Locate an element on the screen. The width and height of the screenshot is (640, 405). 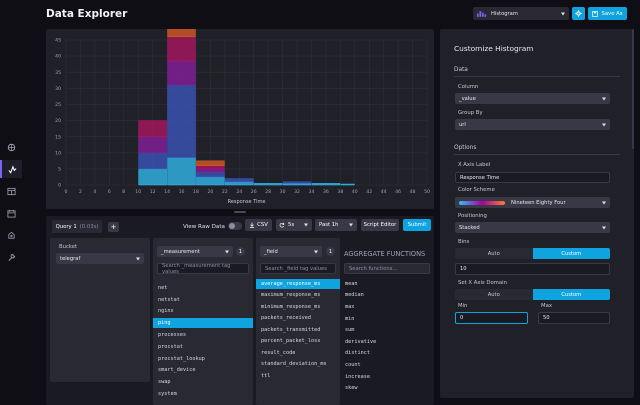
aggregate-function-item: median is located at coordinates (354, 295).